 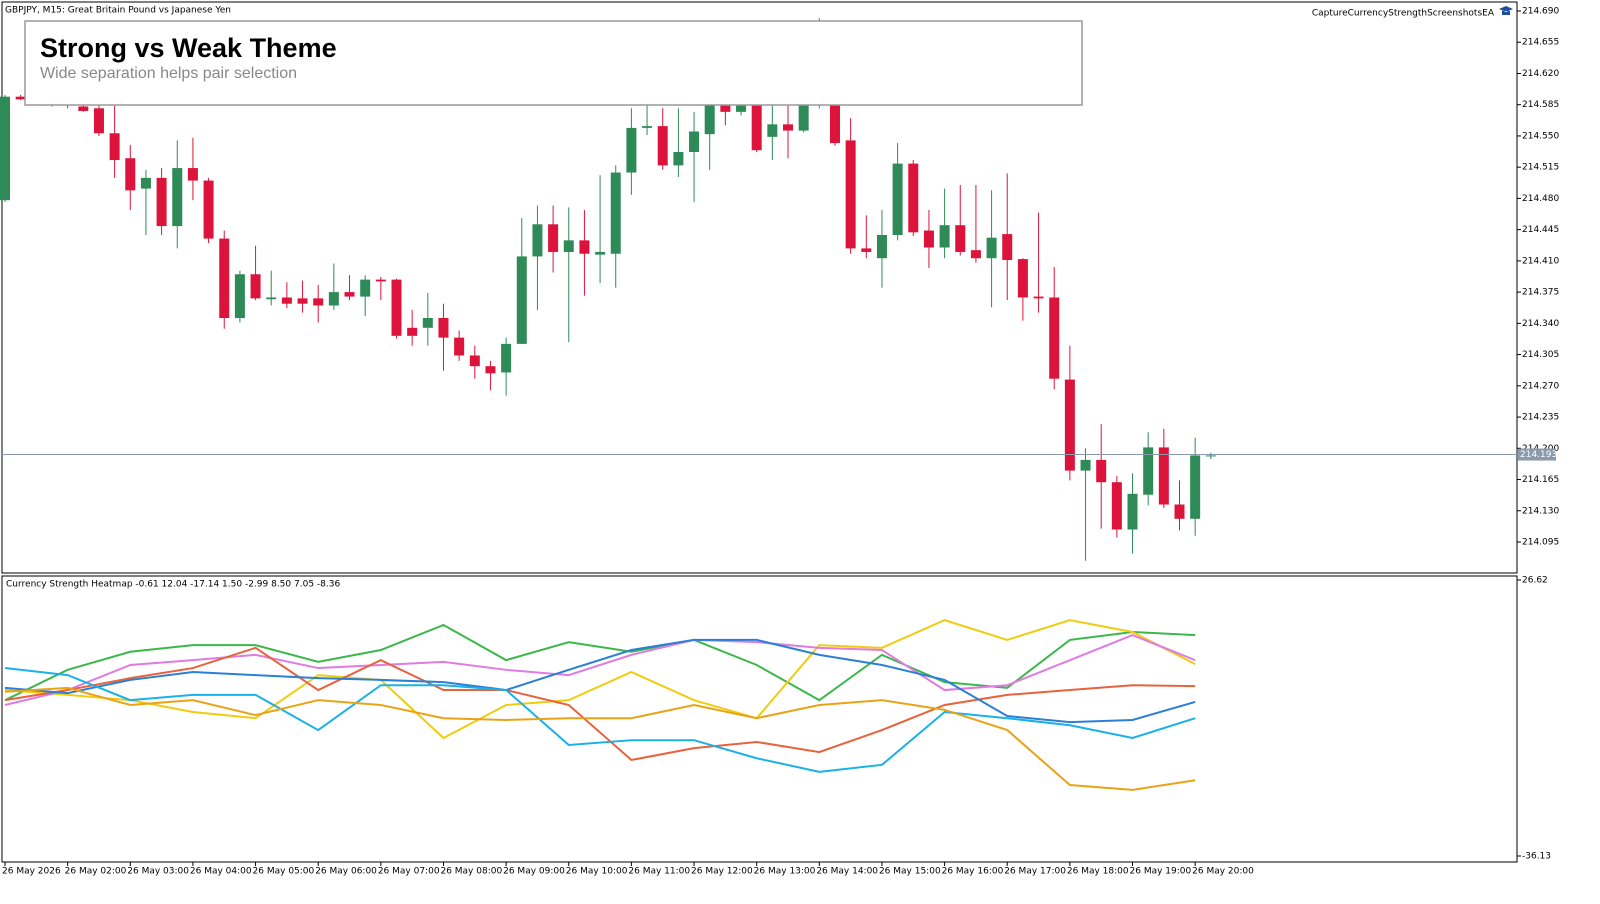 What do you see at coordinates (1540, 199) in the screenshot?
I see `y-tick-label: 214.480` at bounding box center [1540, 199].